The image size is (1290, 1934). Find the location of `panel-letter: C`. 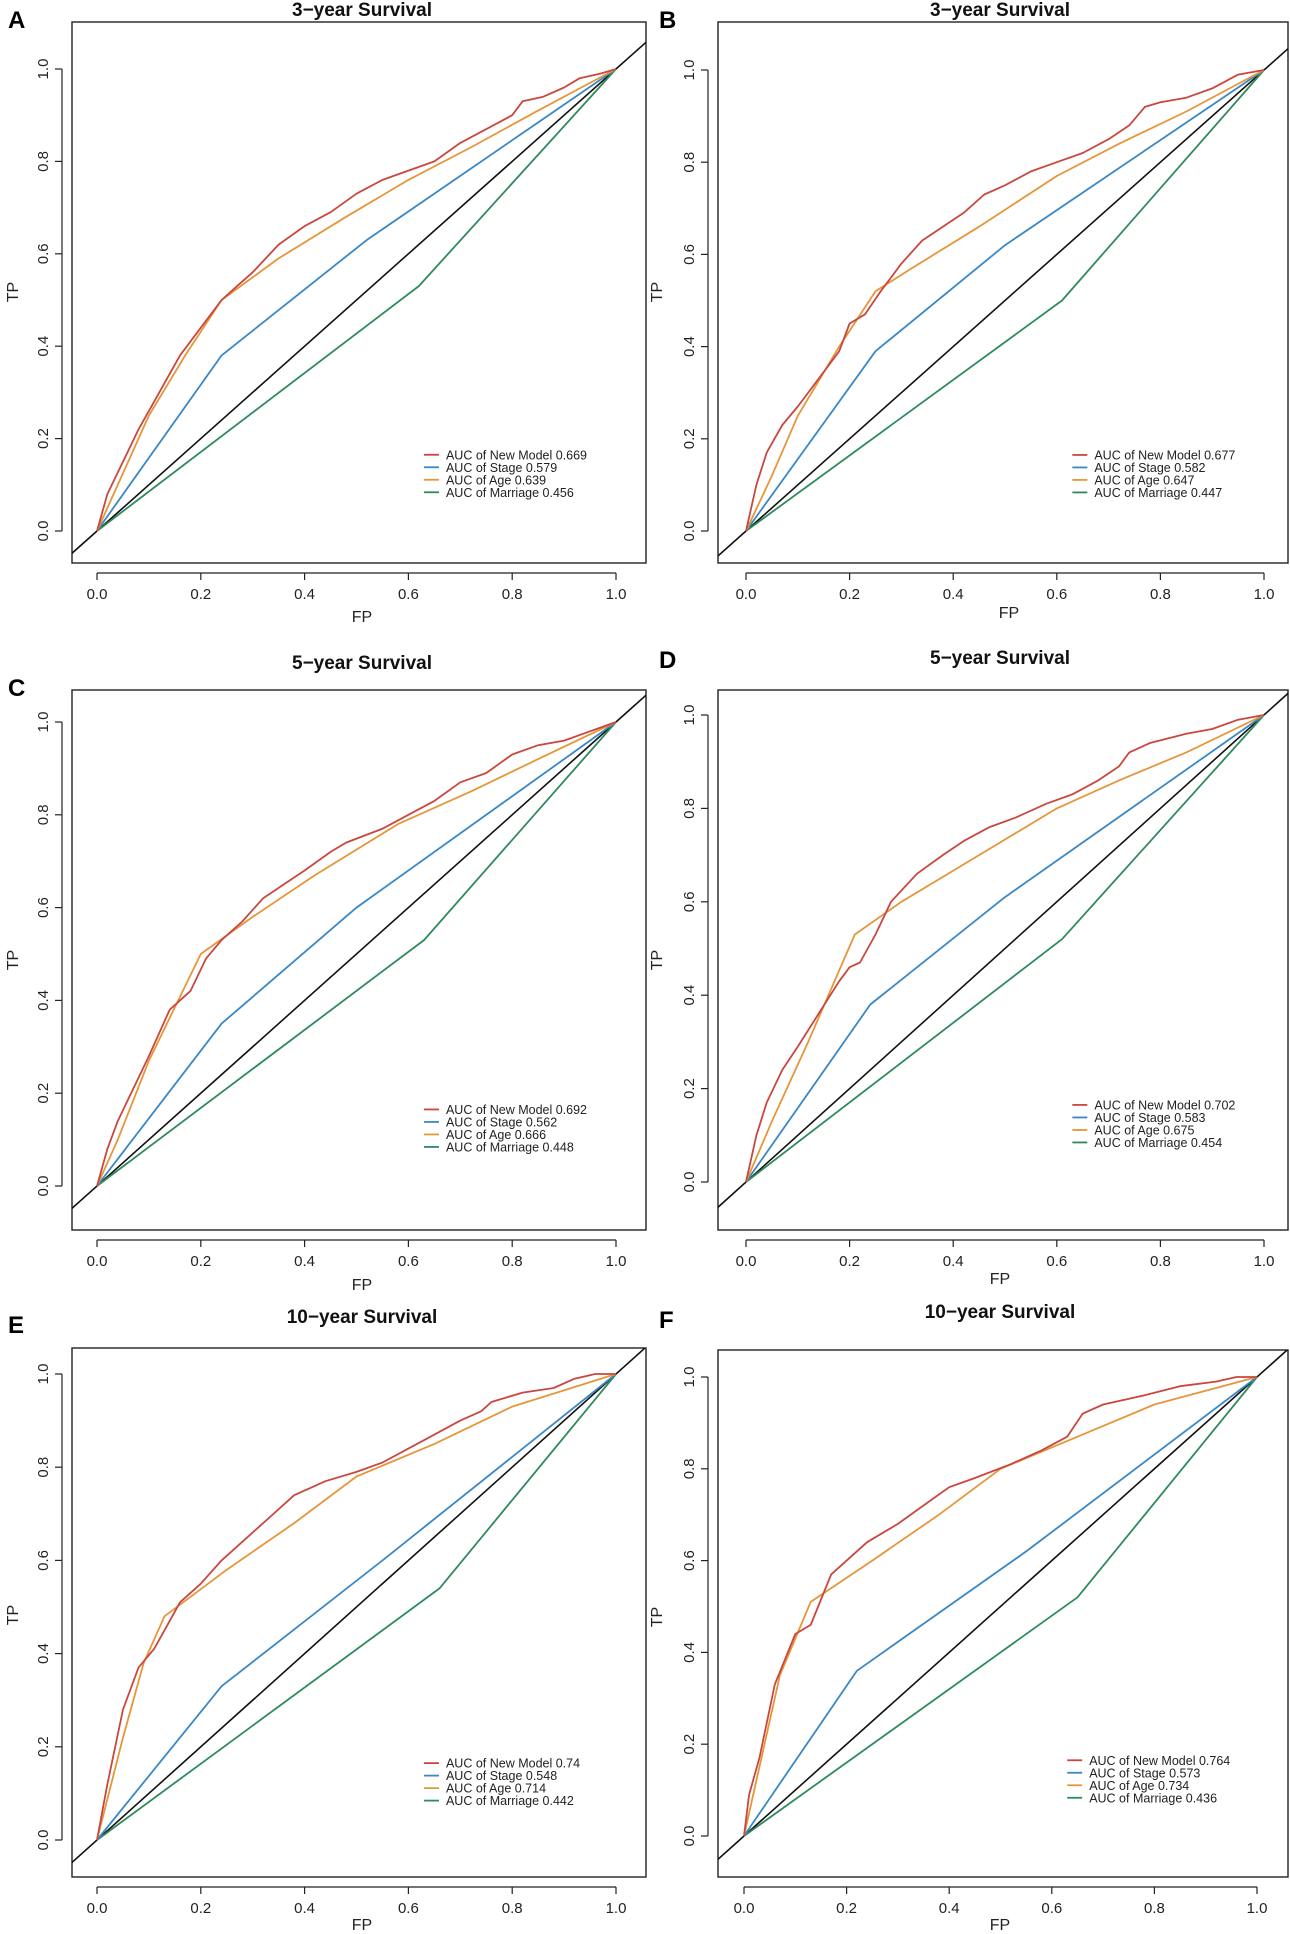

panel-letter: C is located at coordinates (16, 688).